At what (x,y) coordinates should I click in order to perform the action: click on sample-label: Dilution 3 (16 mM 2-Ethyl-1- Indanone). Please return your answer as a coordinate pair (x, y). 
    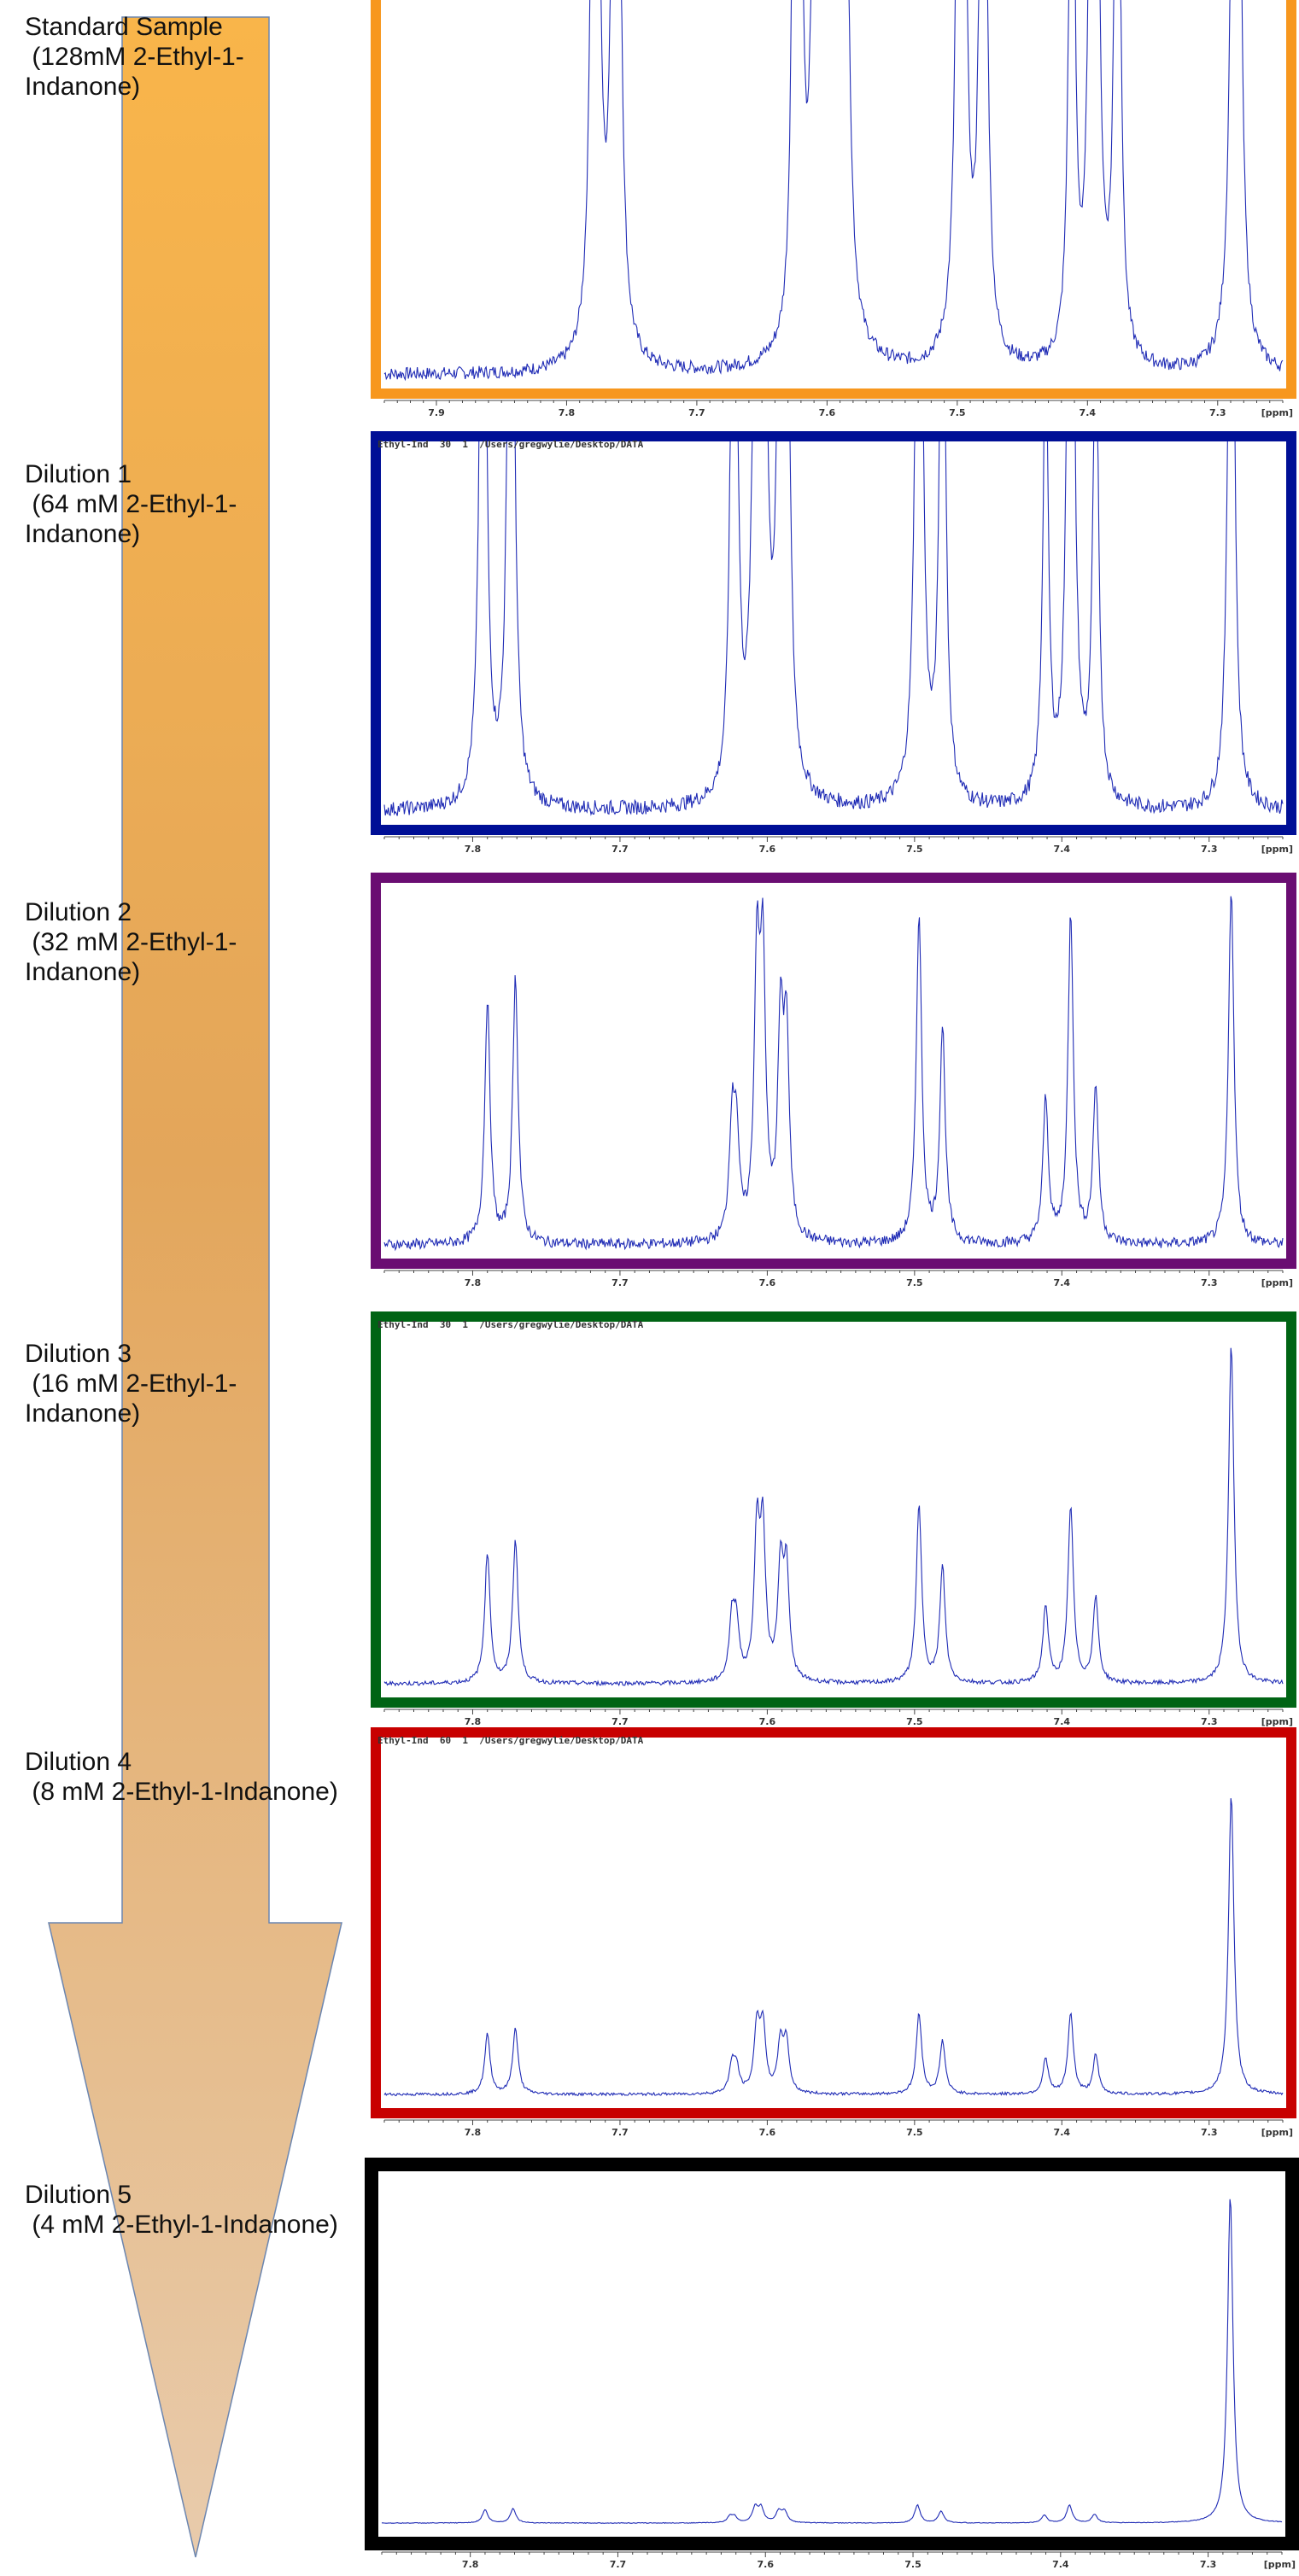
    Looking at the image, I should click on (131, 1383).